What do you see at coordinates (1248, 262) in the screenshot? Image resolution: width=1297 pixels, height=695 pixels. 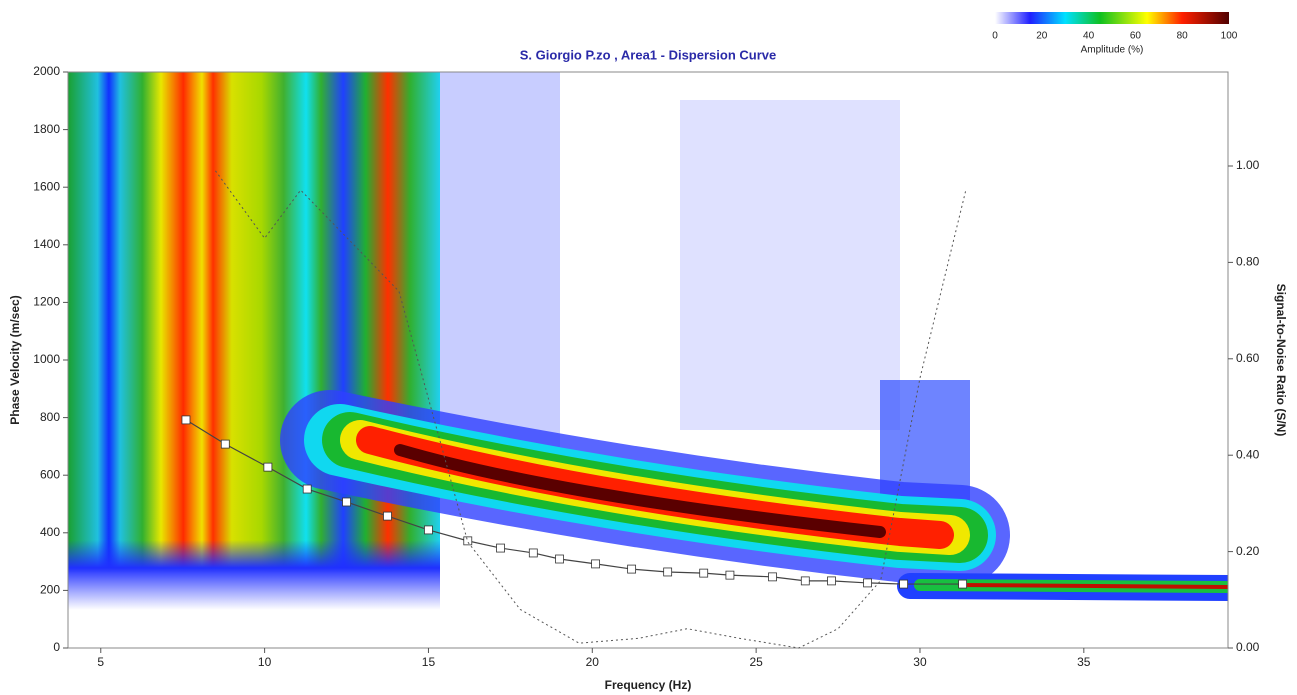 I see `y2-tick-label: 0.80` at bounding box center [1248, 262].